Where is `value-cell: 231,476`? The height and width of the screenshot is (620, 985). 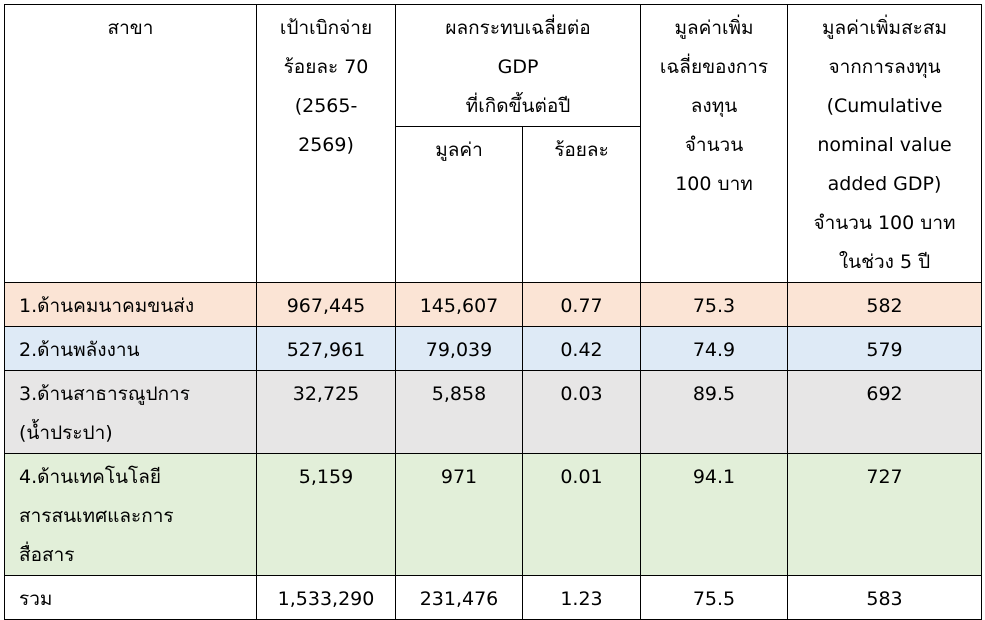 value-cell: 231,476 is located at coordinates (459, 597).